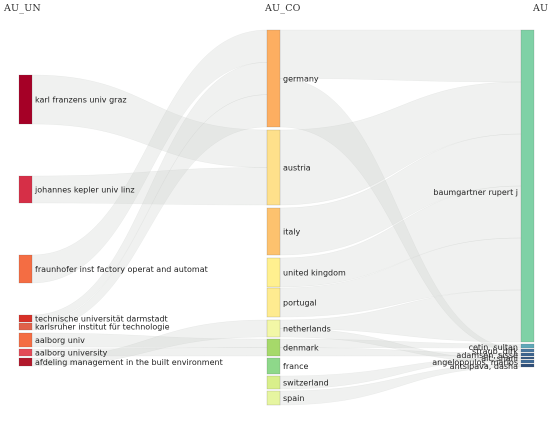 The width and height of the screenshot is (550, 423). I want to click on node-label-technische-universitat-darmstadt: technische universität darmstadt, so click(101, 319).